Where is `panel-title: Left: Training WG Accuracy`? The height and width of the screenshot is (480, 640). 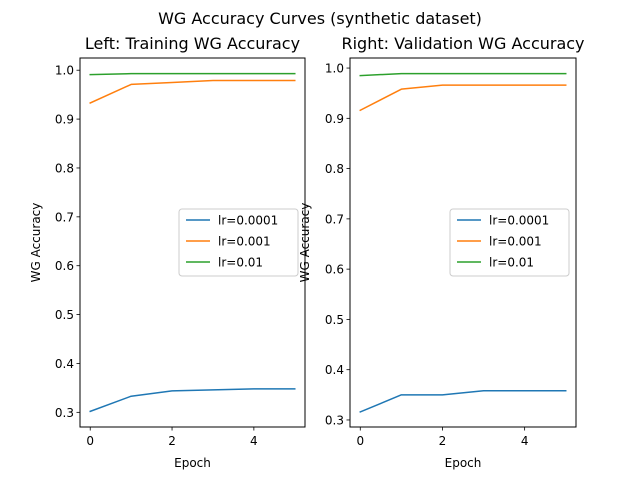 panel-title: Left: Training WG Accuracy is located at coordinates (192, 43).